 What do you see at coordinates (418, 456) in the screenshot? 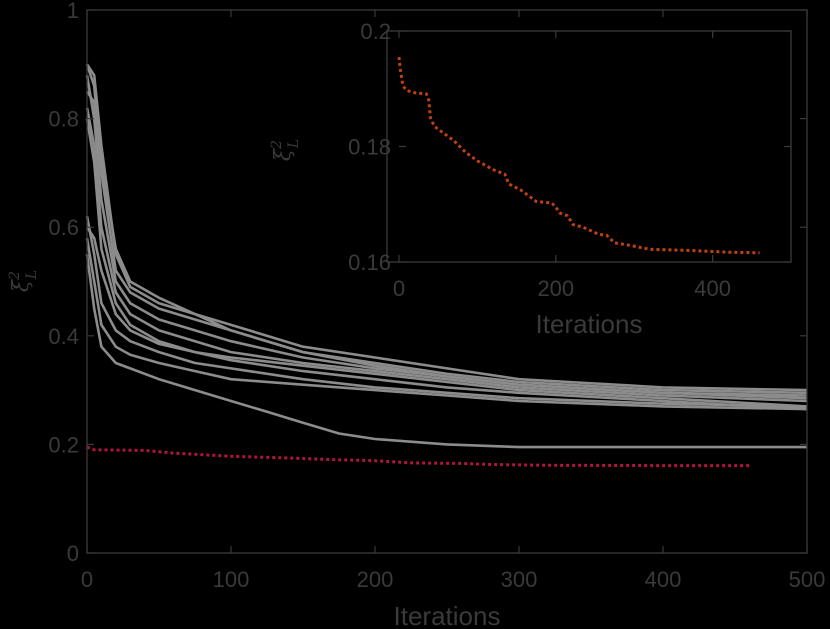
I see `series-best` at bounding box center [418, 456].